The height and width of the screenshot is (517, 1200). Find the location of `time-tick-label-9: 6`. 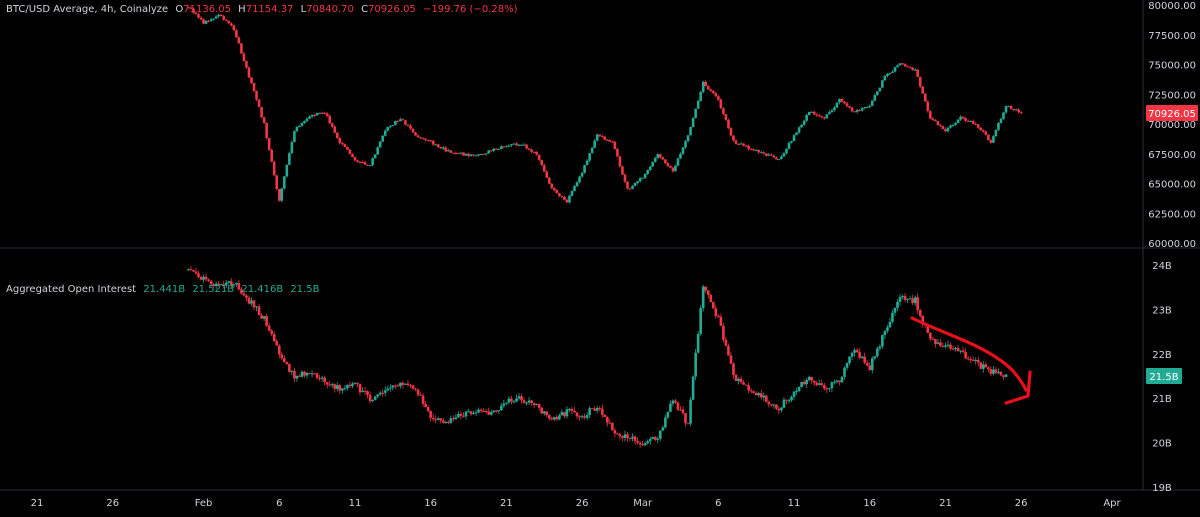

time-tick-label-9: 6 is located at coordinates (718, 503).